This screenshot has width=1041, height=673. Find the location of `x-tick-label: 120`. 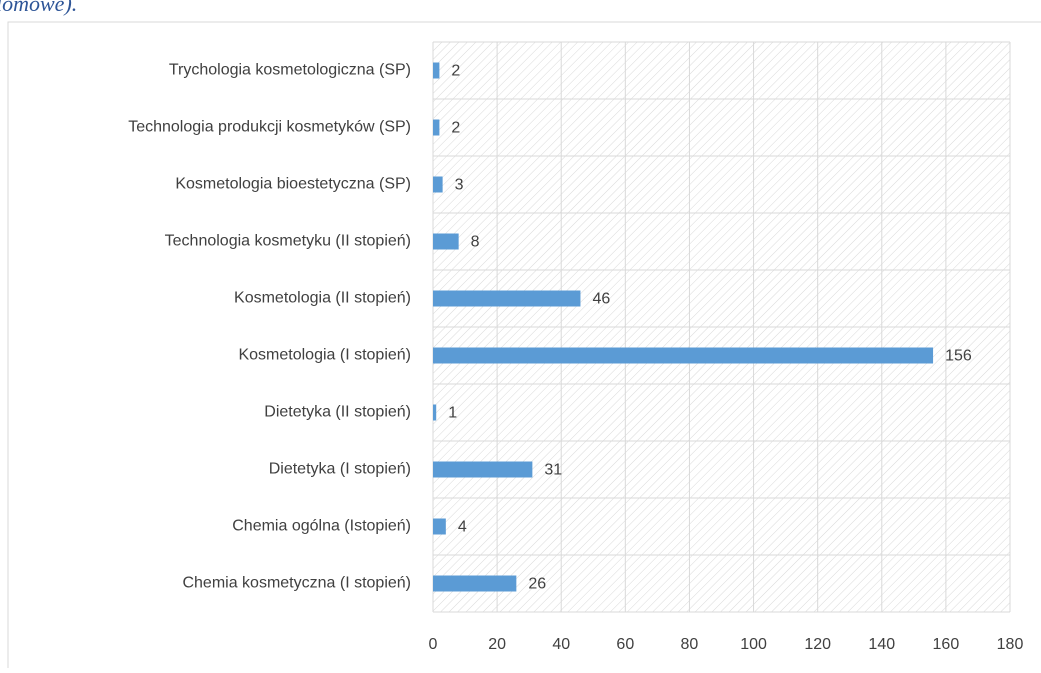

x-tick-label: 120 is located at coordinates (817, 644).